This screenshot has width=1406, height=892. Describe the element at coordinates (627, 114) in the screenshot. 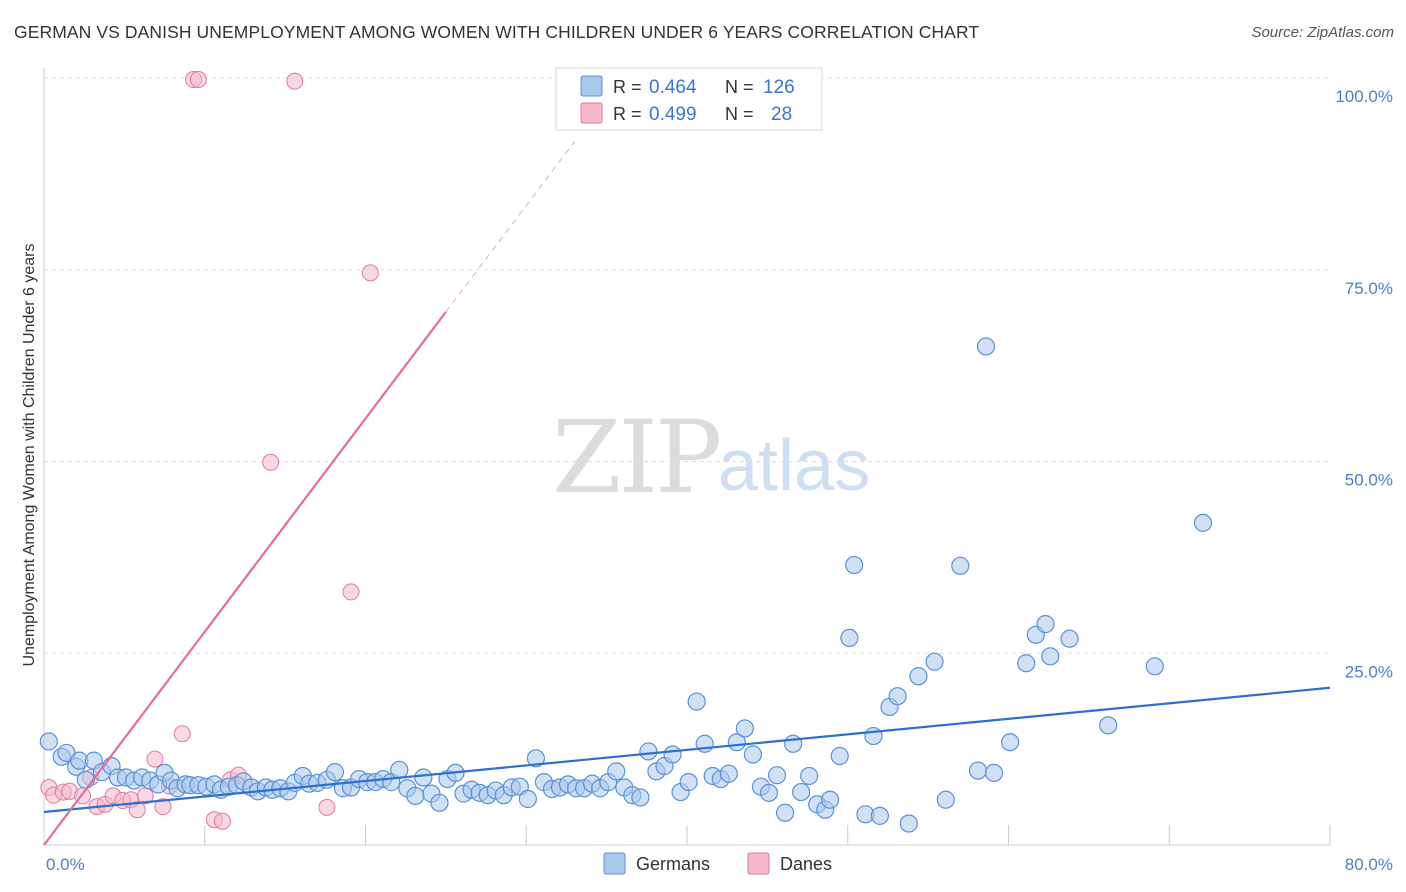

I see `dane-r-label: R =` at that location.